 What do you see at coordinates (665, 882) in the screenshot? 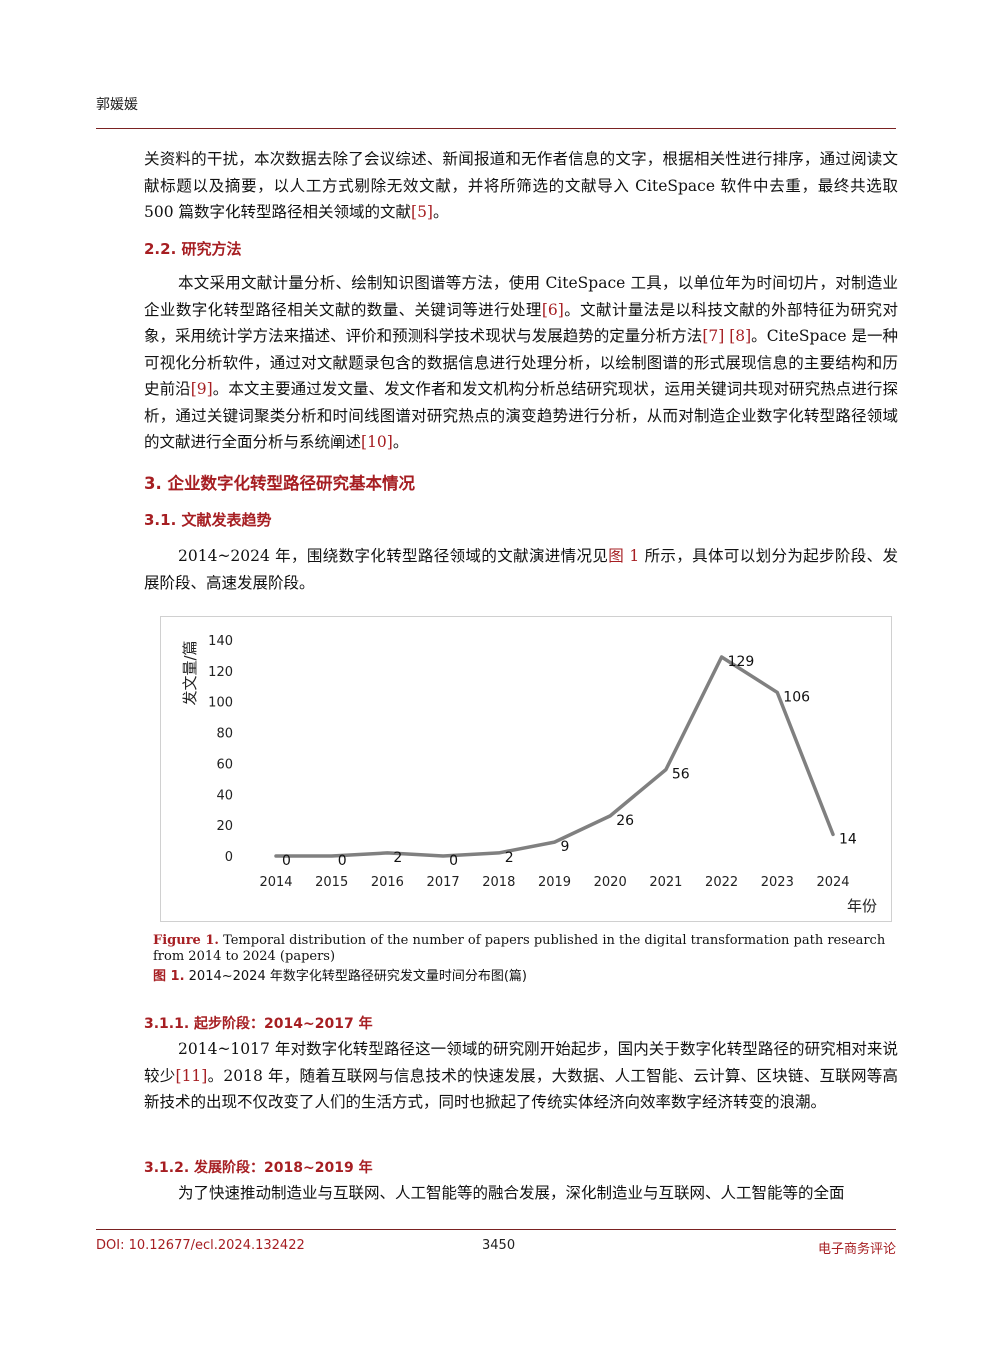
I see `x-tick-label: 2021` at bounding box center [665, 882].